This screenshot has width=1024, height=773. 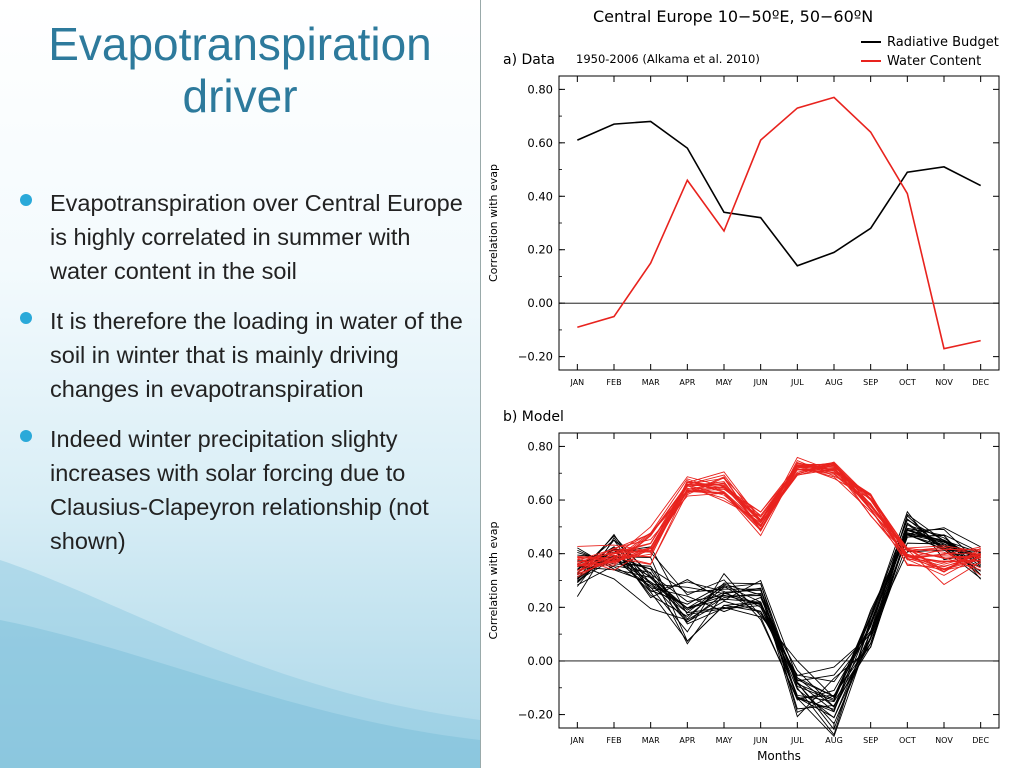 I want to click on legend-label-radiative: Radiative Budget, so click(x=943, y=42).